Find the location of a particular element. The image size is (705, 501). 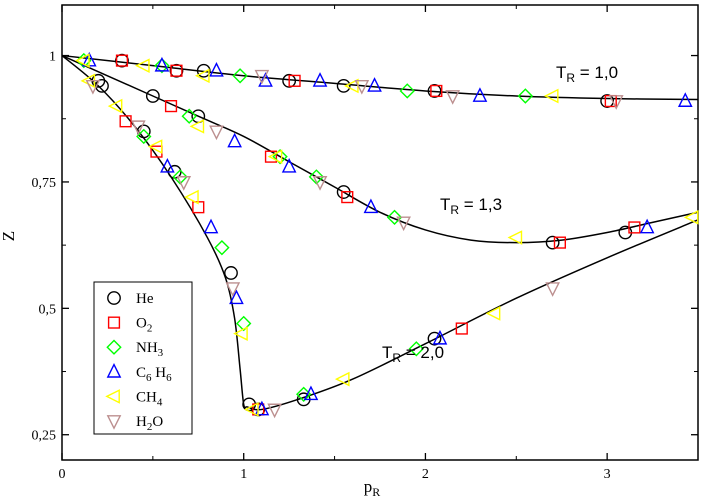

y-tick-label: 0,25 is located at coordinates (44, 436).